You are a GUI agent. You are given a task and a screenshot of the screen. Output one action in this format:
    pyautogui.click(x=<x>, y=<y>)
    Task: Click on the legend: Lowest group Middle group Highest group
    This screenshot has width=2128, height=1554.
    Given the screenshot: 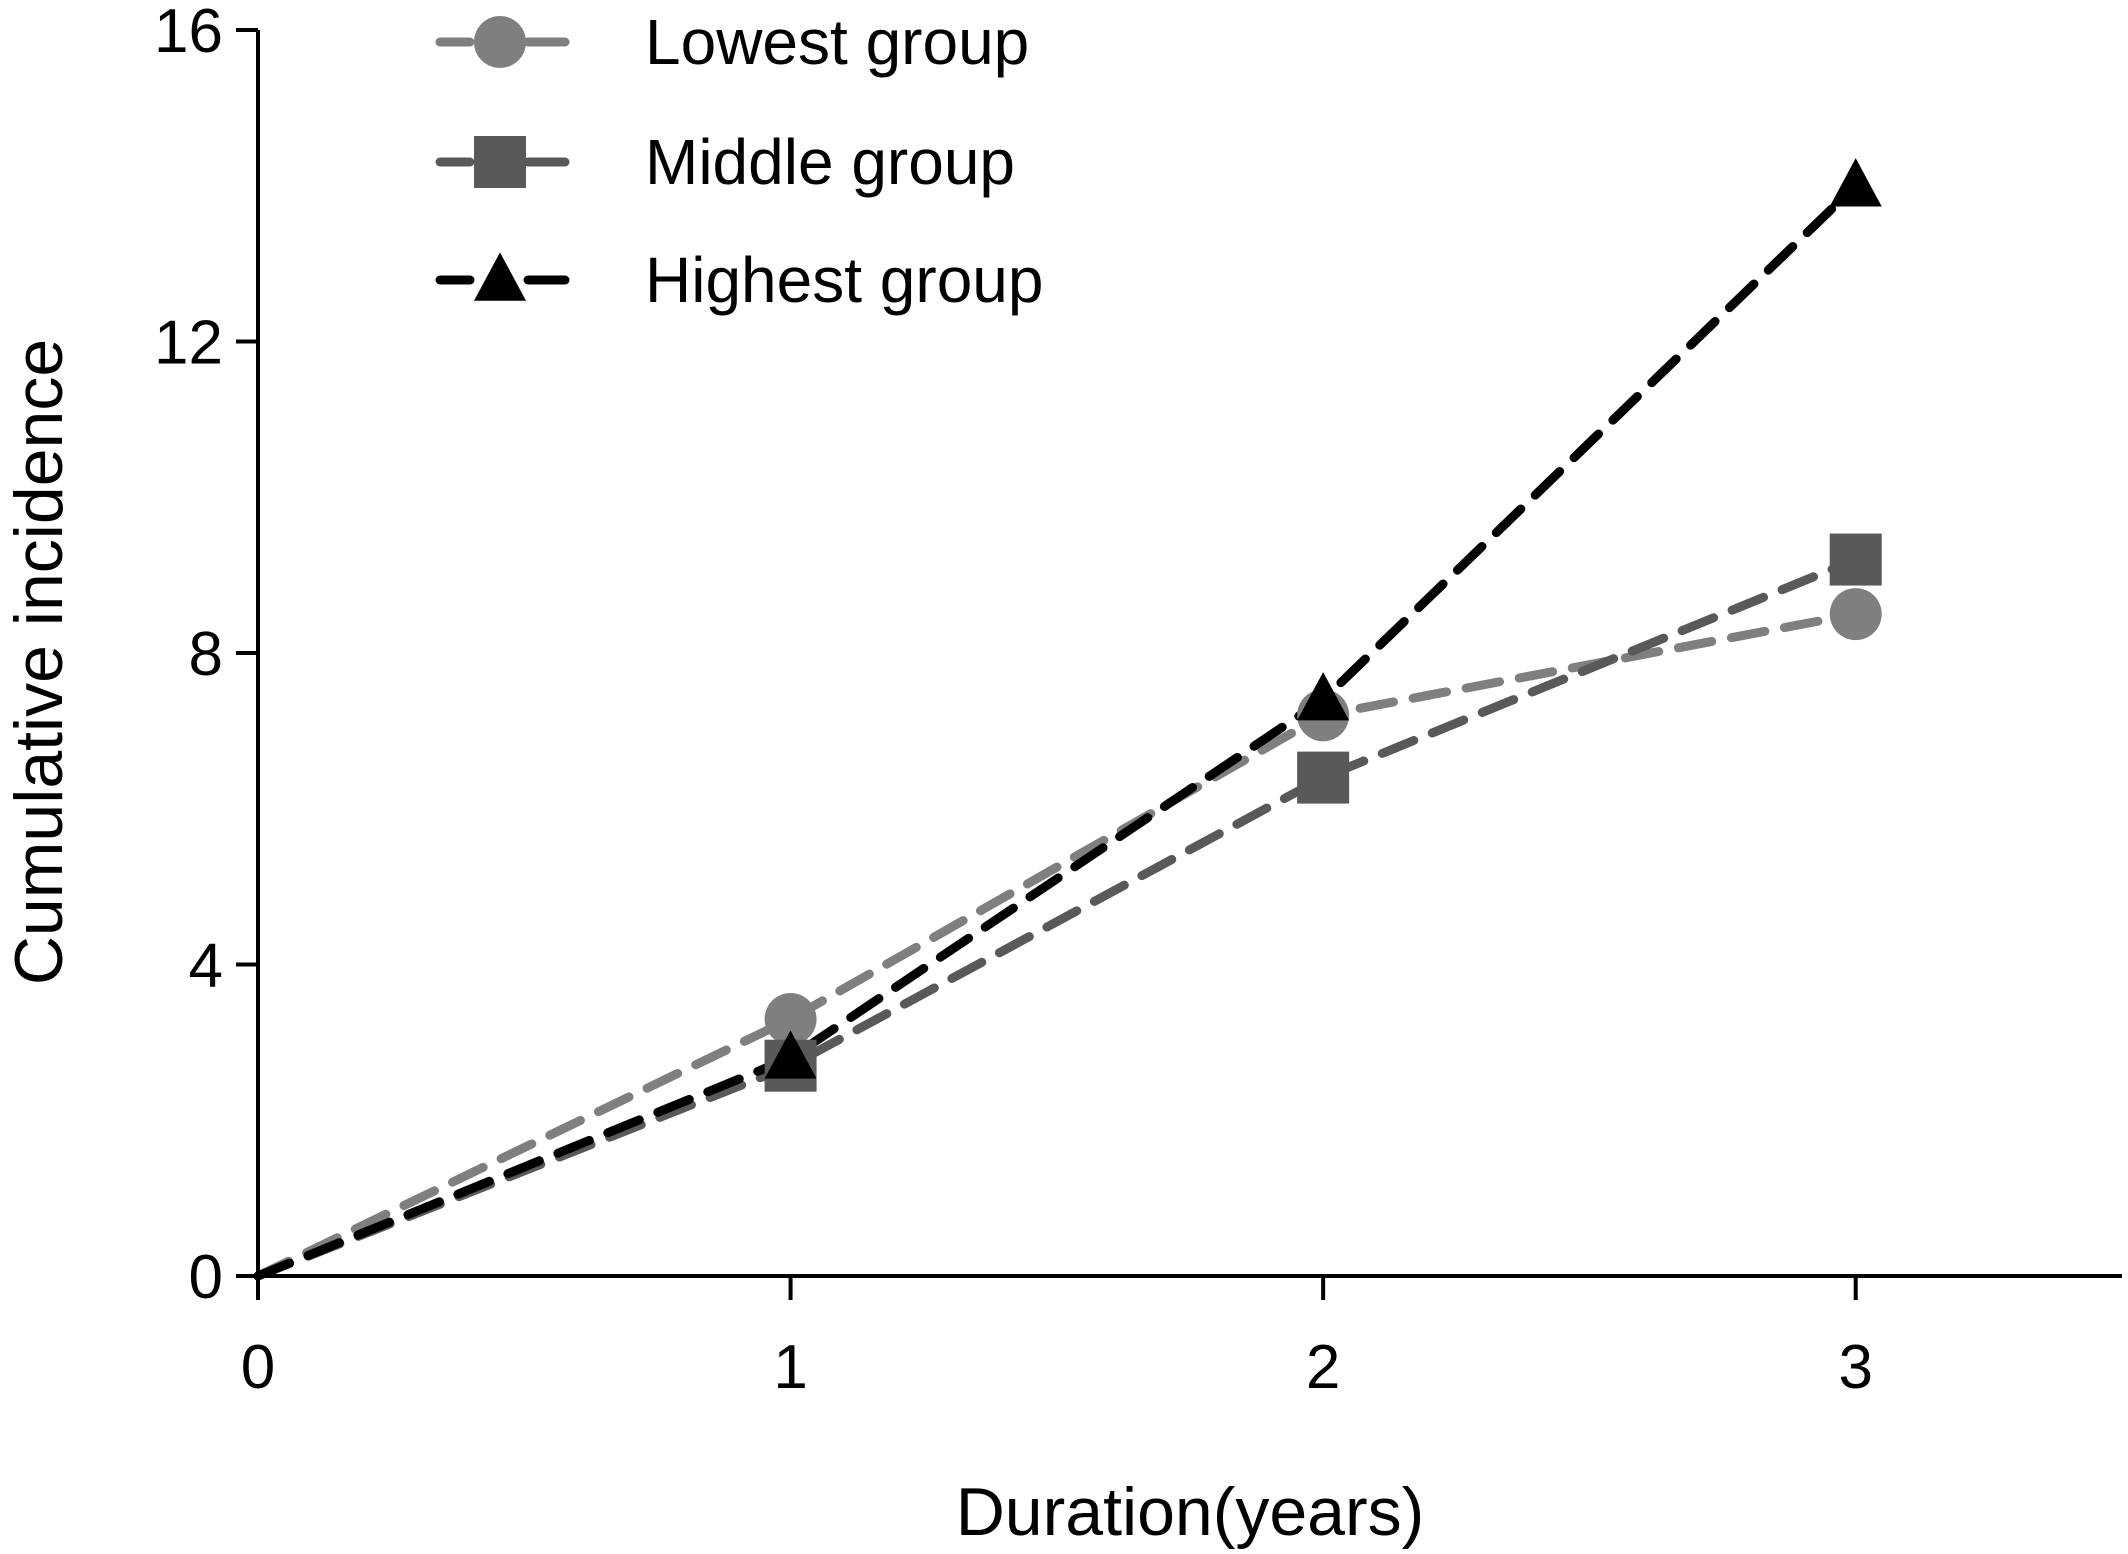 What is the action you would take?
    pyautogui.click(x=739, y=161)
    